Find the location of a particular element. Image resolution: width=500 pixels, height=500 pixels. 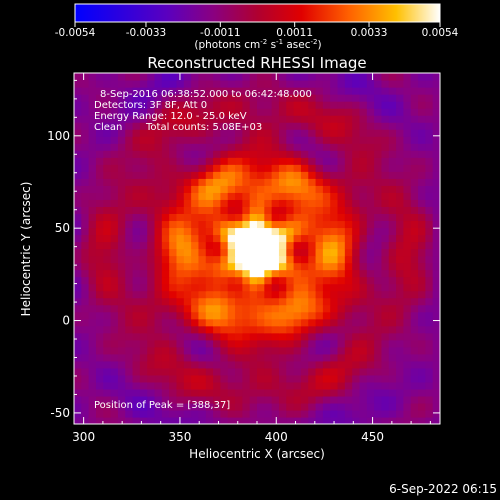

x-tick-label: 350 is located at coordinates (179, 437).